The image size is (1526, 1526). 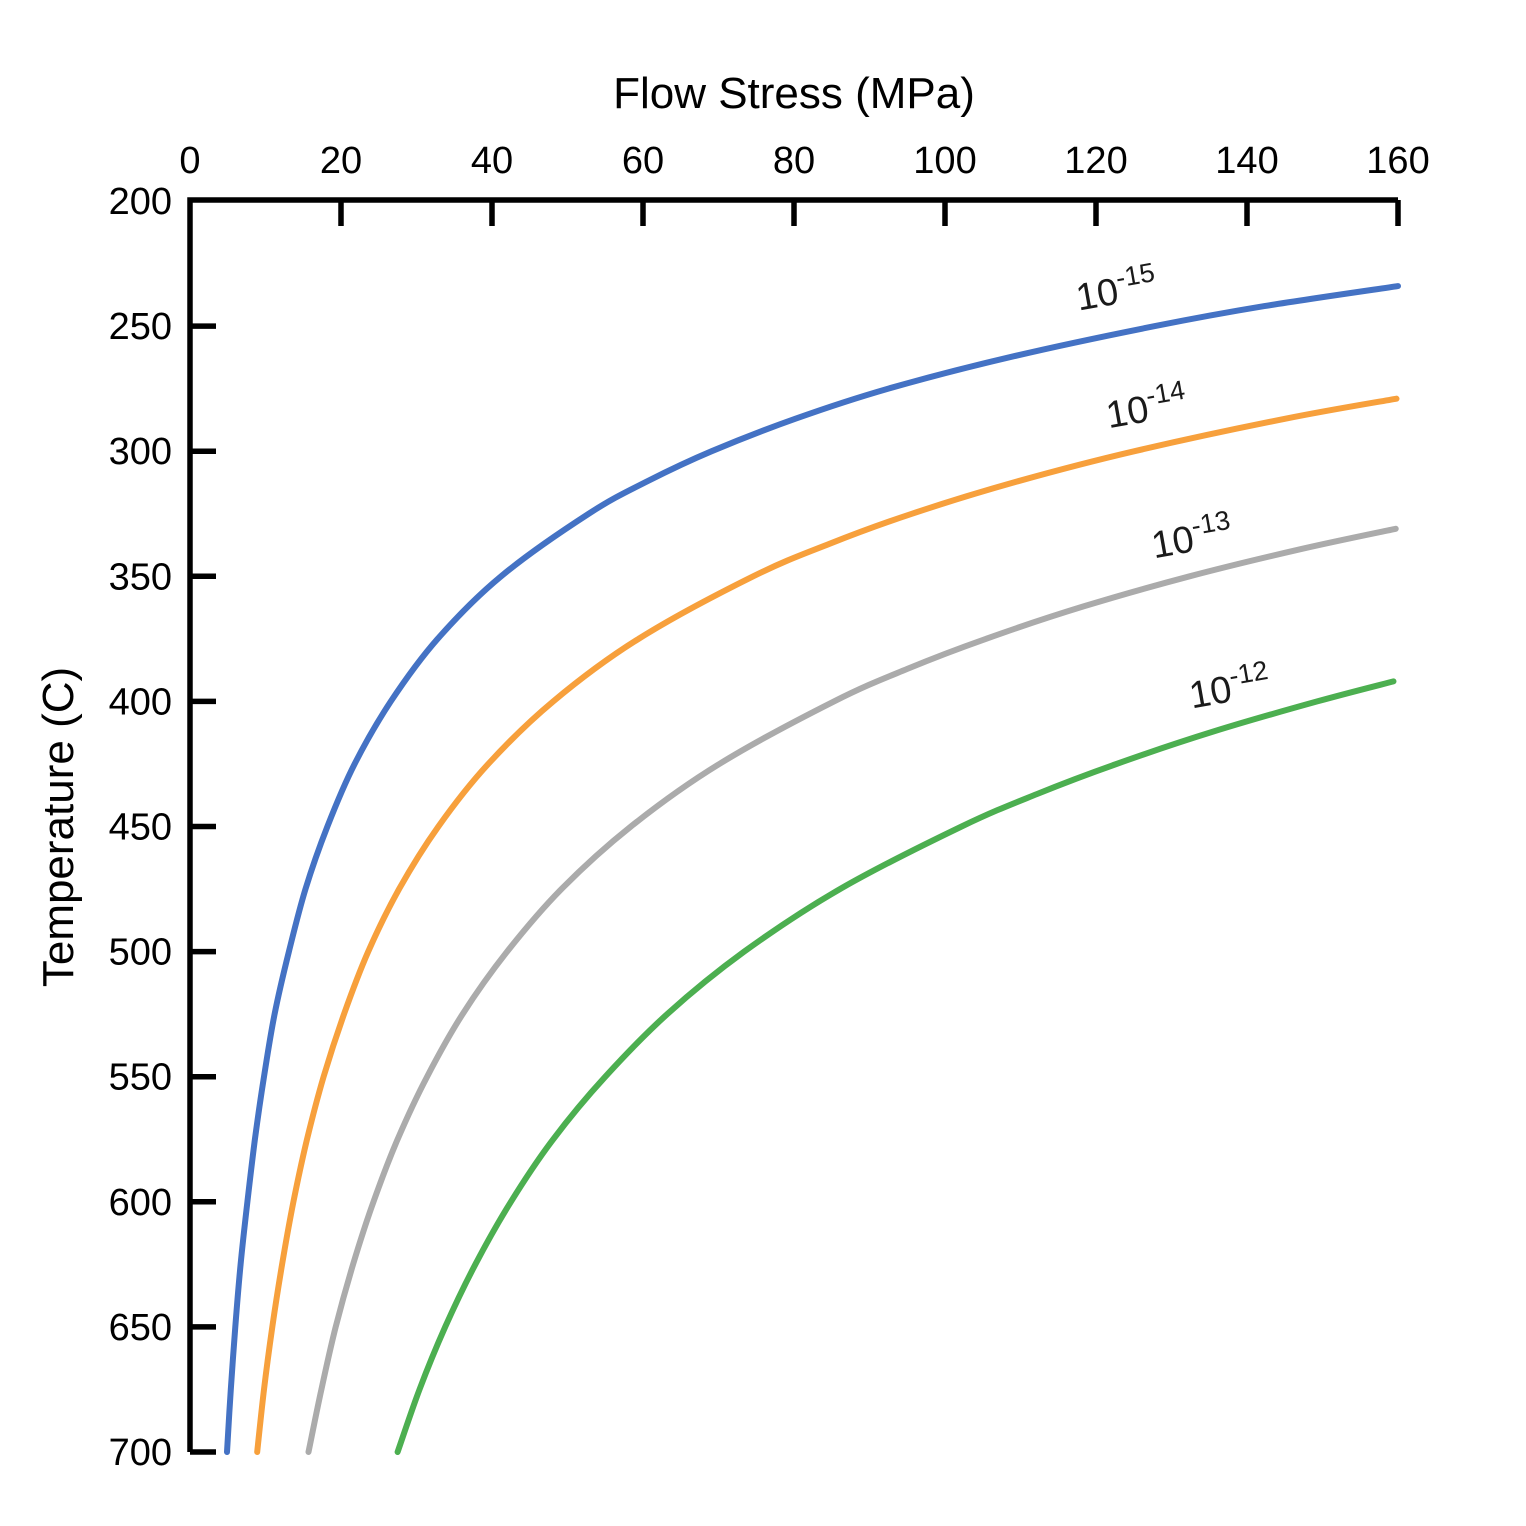 I want to click on y-tick-label: 500, so click(x=140, y=953).